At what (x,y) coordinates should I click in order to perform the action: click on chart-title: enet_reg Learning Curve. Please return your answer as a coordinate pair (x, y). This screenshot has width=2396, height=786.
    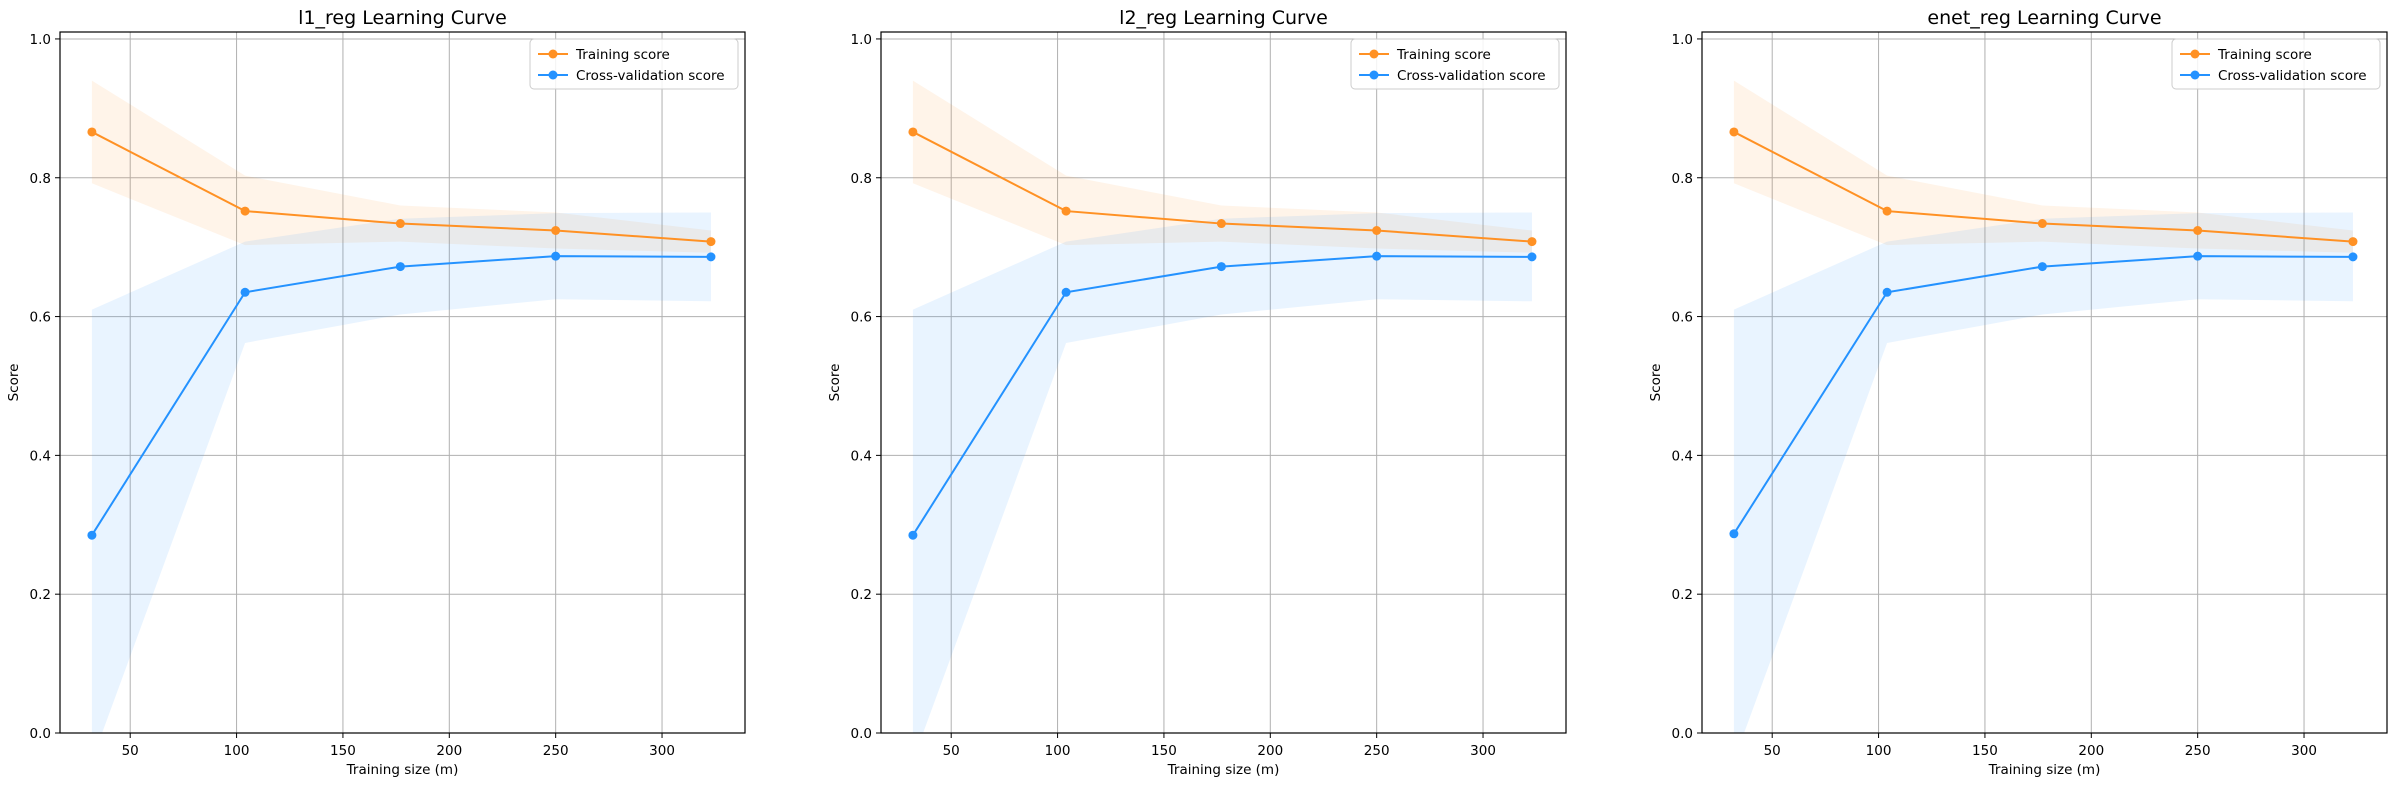
    Looking at the image, I should click on (2044, 18).